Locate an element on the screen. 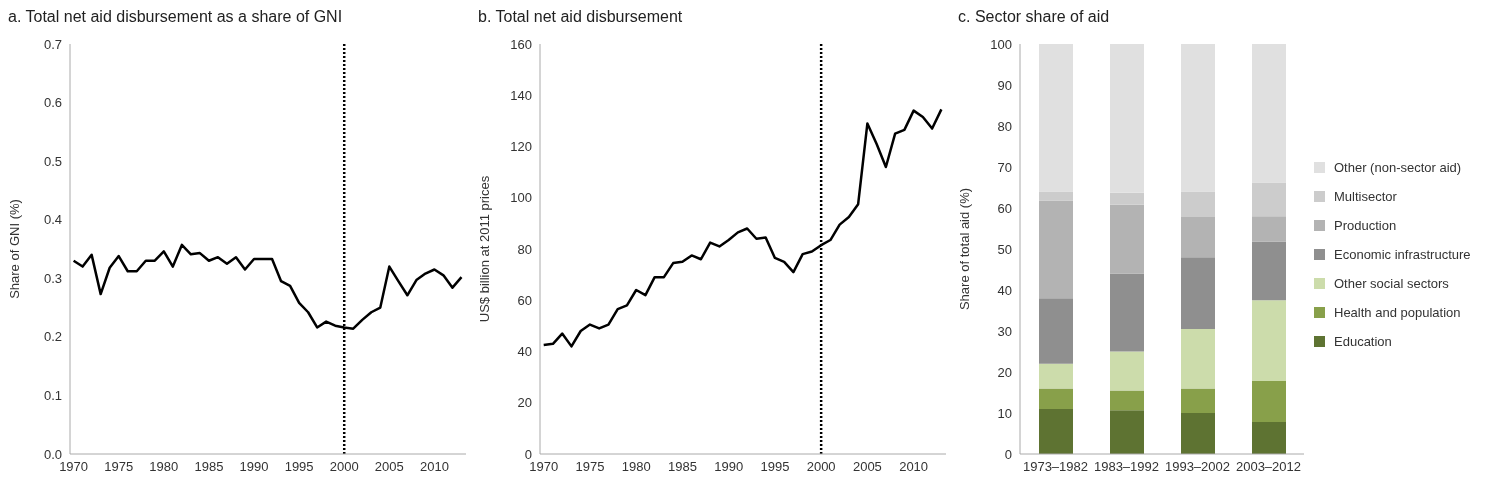  y-tick-label: 0.1 is located at coordinates (52, 396).